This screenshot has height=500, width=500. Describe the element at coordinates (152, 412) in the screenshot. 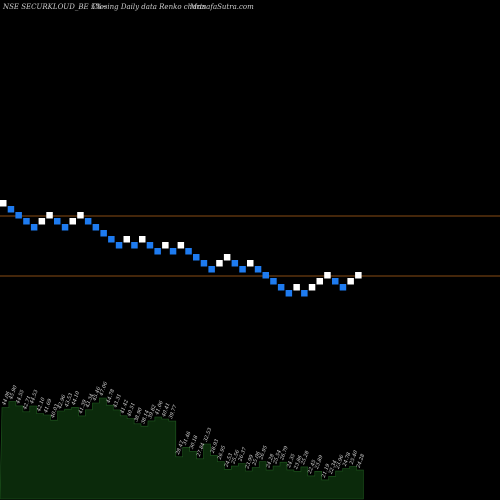

I see `volume-label: 39.82` at that location.